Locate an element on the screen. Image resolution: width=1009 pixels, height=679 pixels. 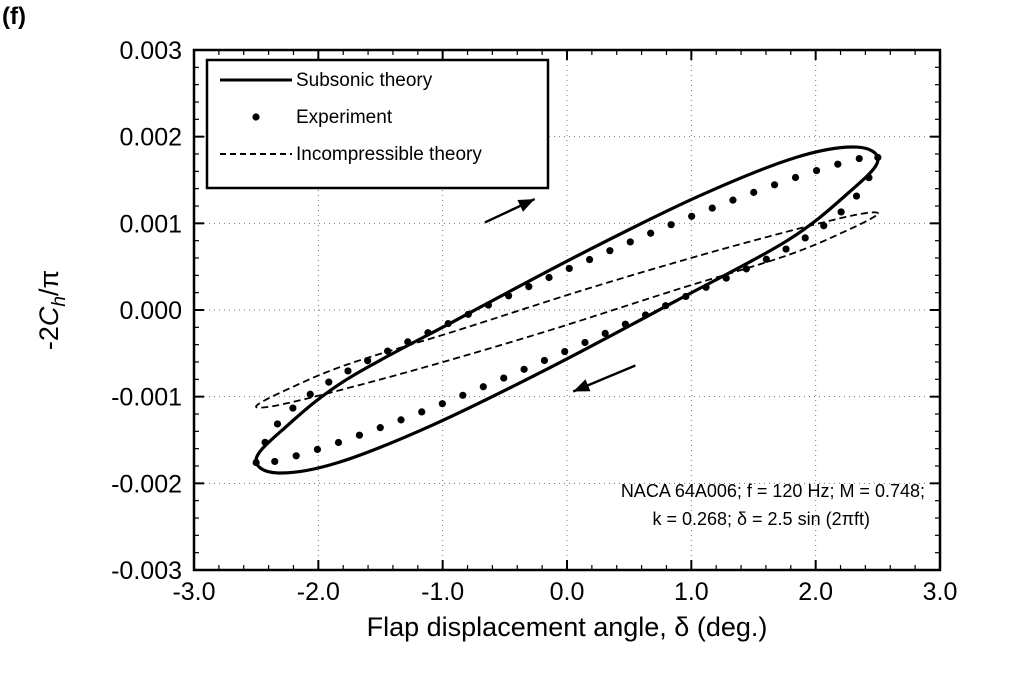
y-tick-label: -0.002 is located at coordinates (146, 484).